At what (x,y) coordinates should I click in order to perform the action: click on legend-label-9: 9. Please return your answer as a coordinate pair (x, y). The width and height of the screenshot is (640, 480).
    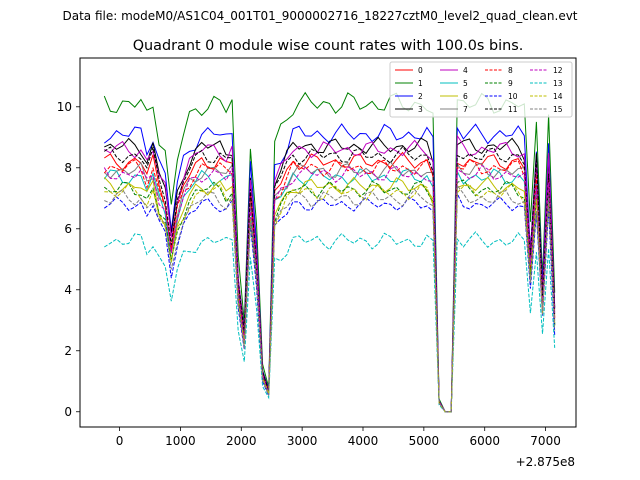
    Looking at the image, I should click on (510, 83).